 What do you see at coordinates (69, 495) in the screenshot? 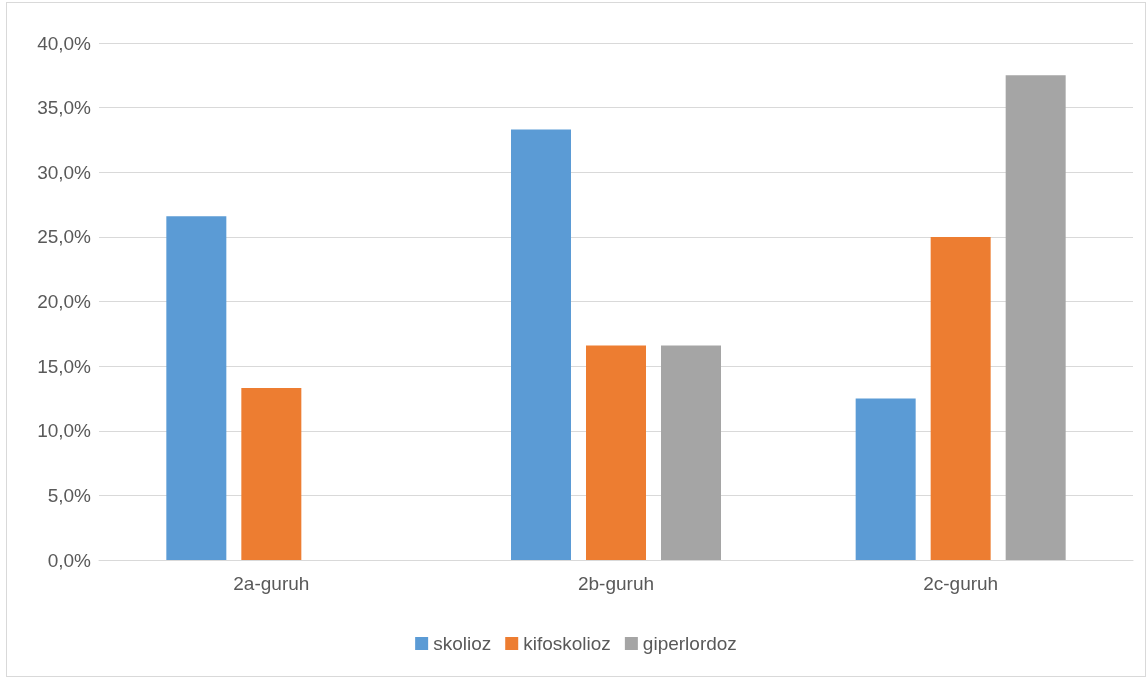
I see `y-tick-label: 5,0%` at bounding box center [69, 495].